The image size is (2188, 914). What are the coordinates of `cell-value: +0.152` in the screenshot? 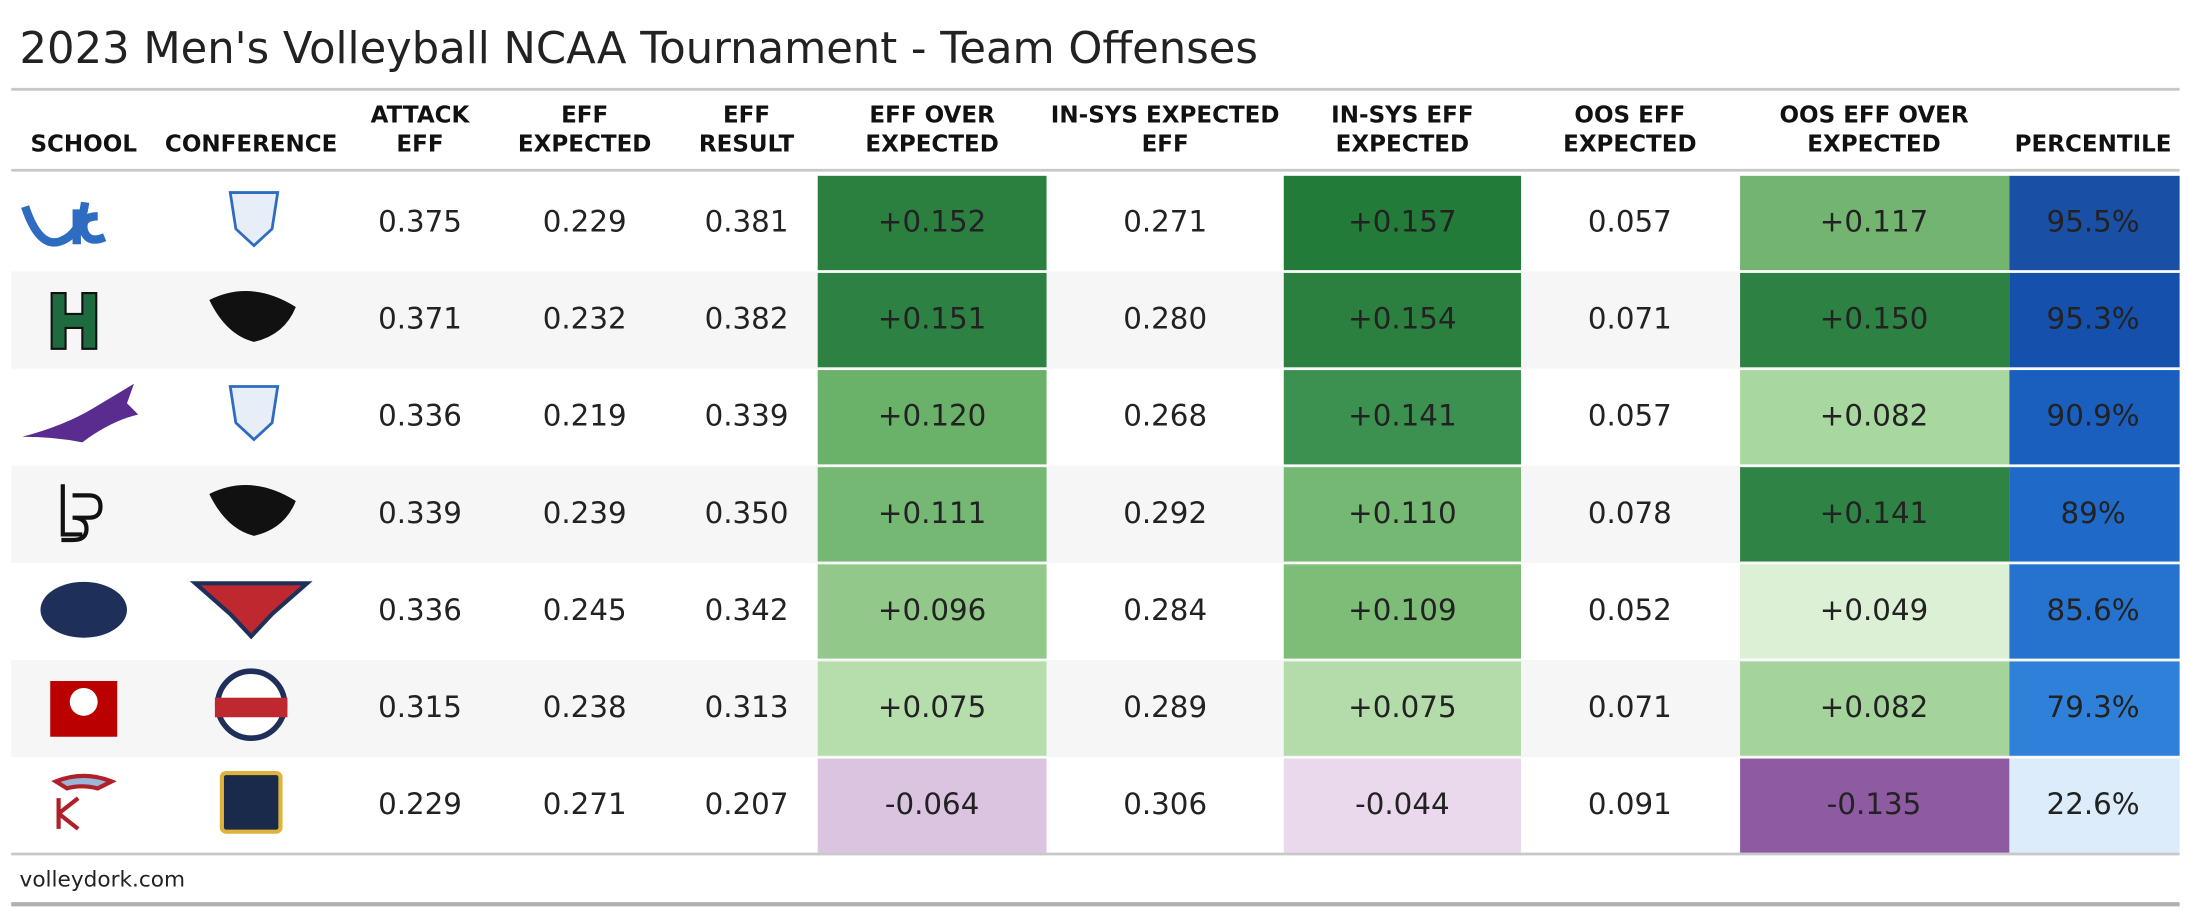 It's located at (932, 221).